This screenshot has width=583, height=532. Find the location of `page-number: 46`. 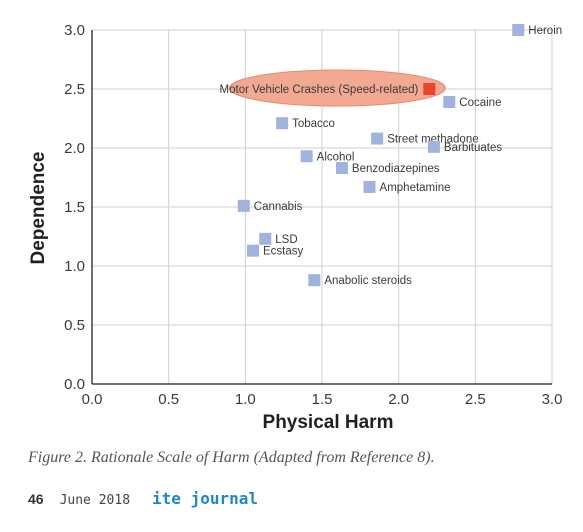

page-number: 46 is located at coordinates (36, 499).